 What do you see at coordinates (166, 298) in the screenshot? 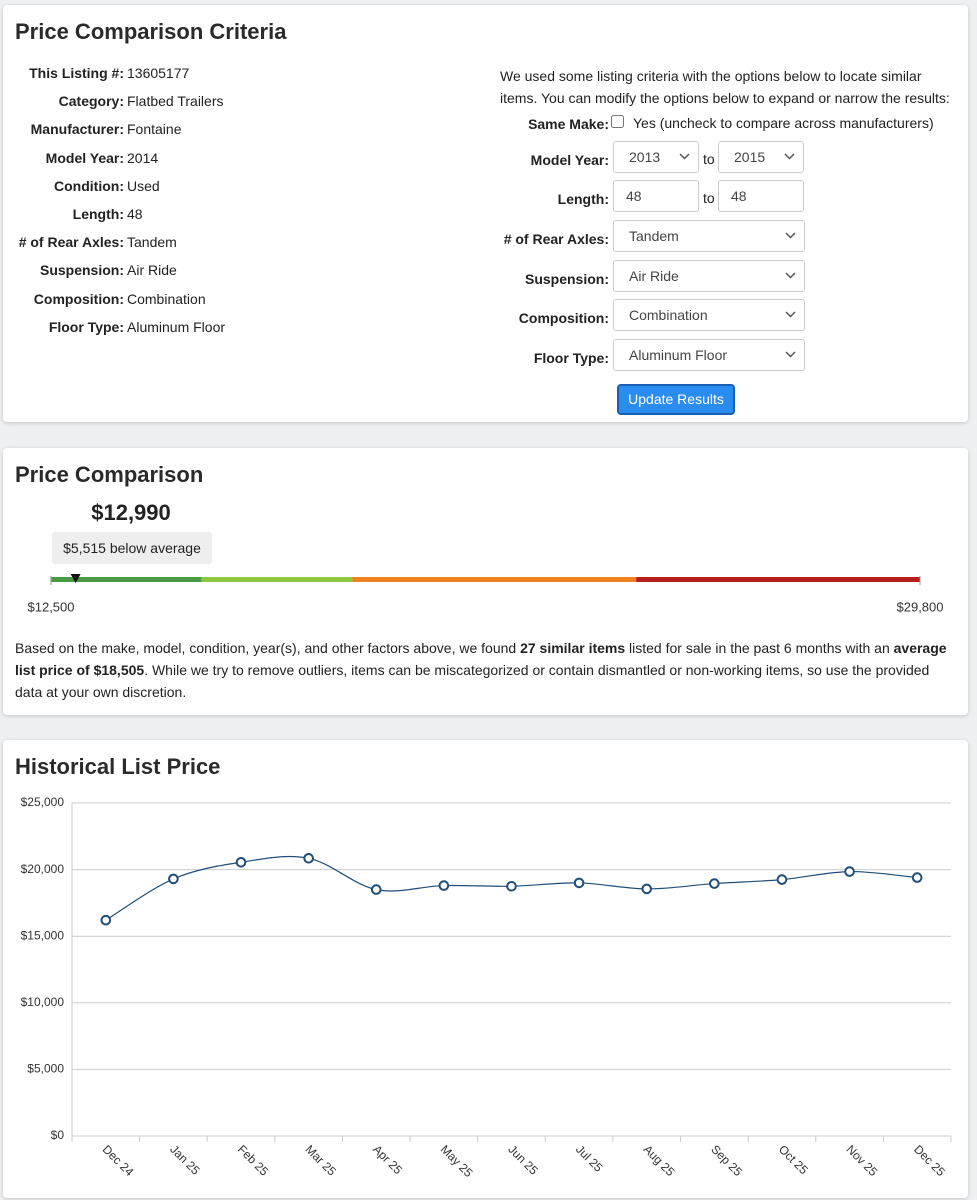
I see `detail-value: Combination` at bounding box center [166, 298].